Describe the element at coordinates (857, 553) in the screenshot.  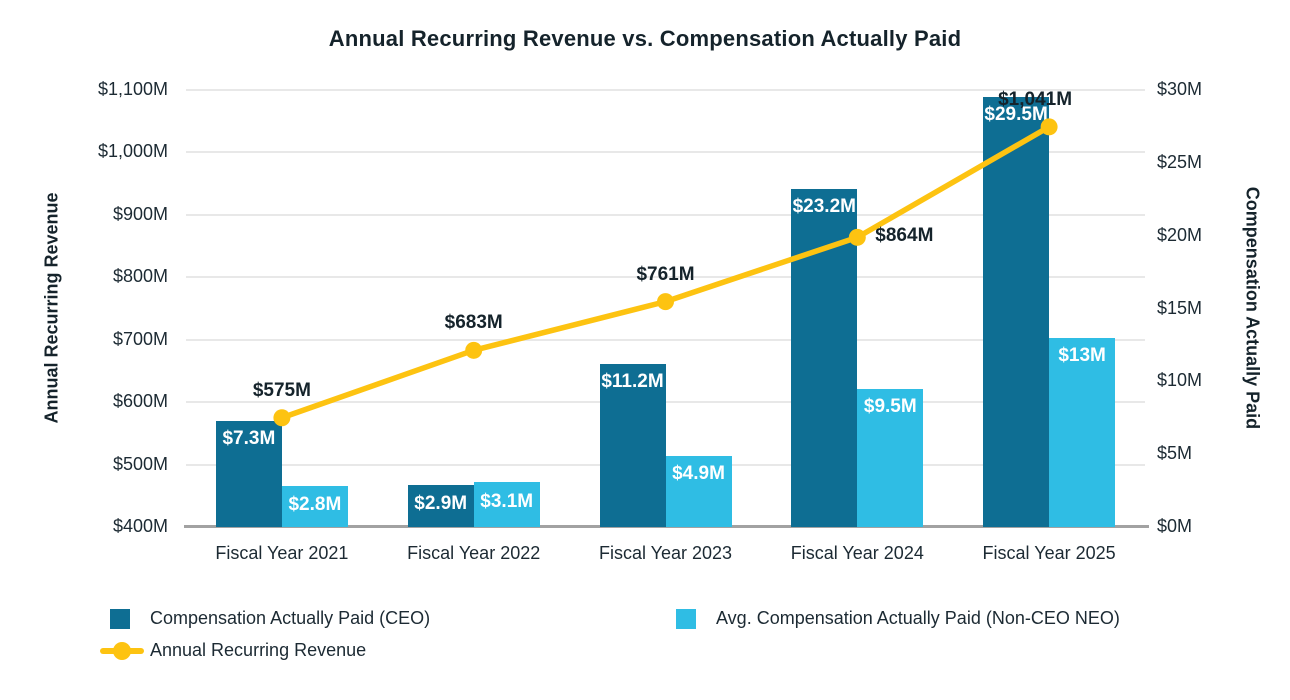
I see `x-axis-category-label: Fiscal Year 2024` at that location.